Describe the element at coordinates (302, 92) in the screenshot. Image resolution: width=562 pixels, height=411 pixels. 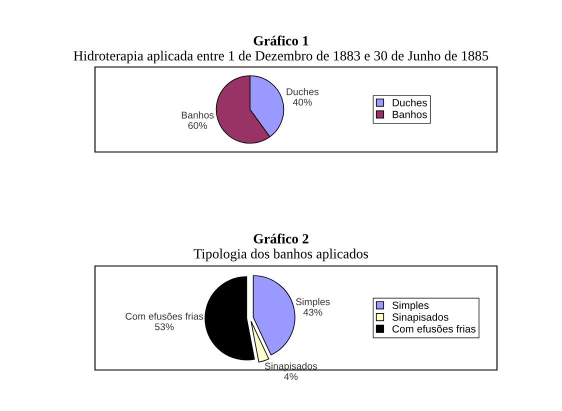
I see `slice-label: Duches` at that location.